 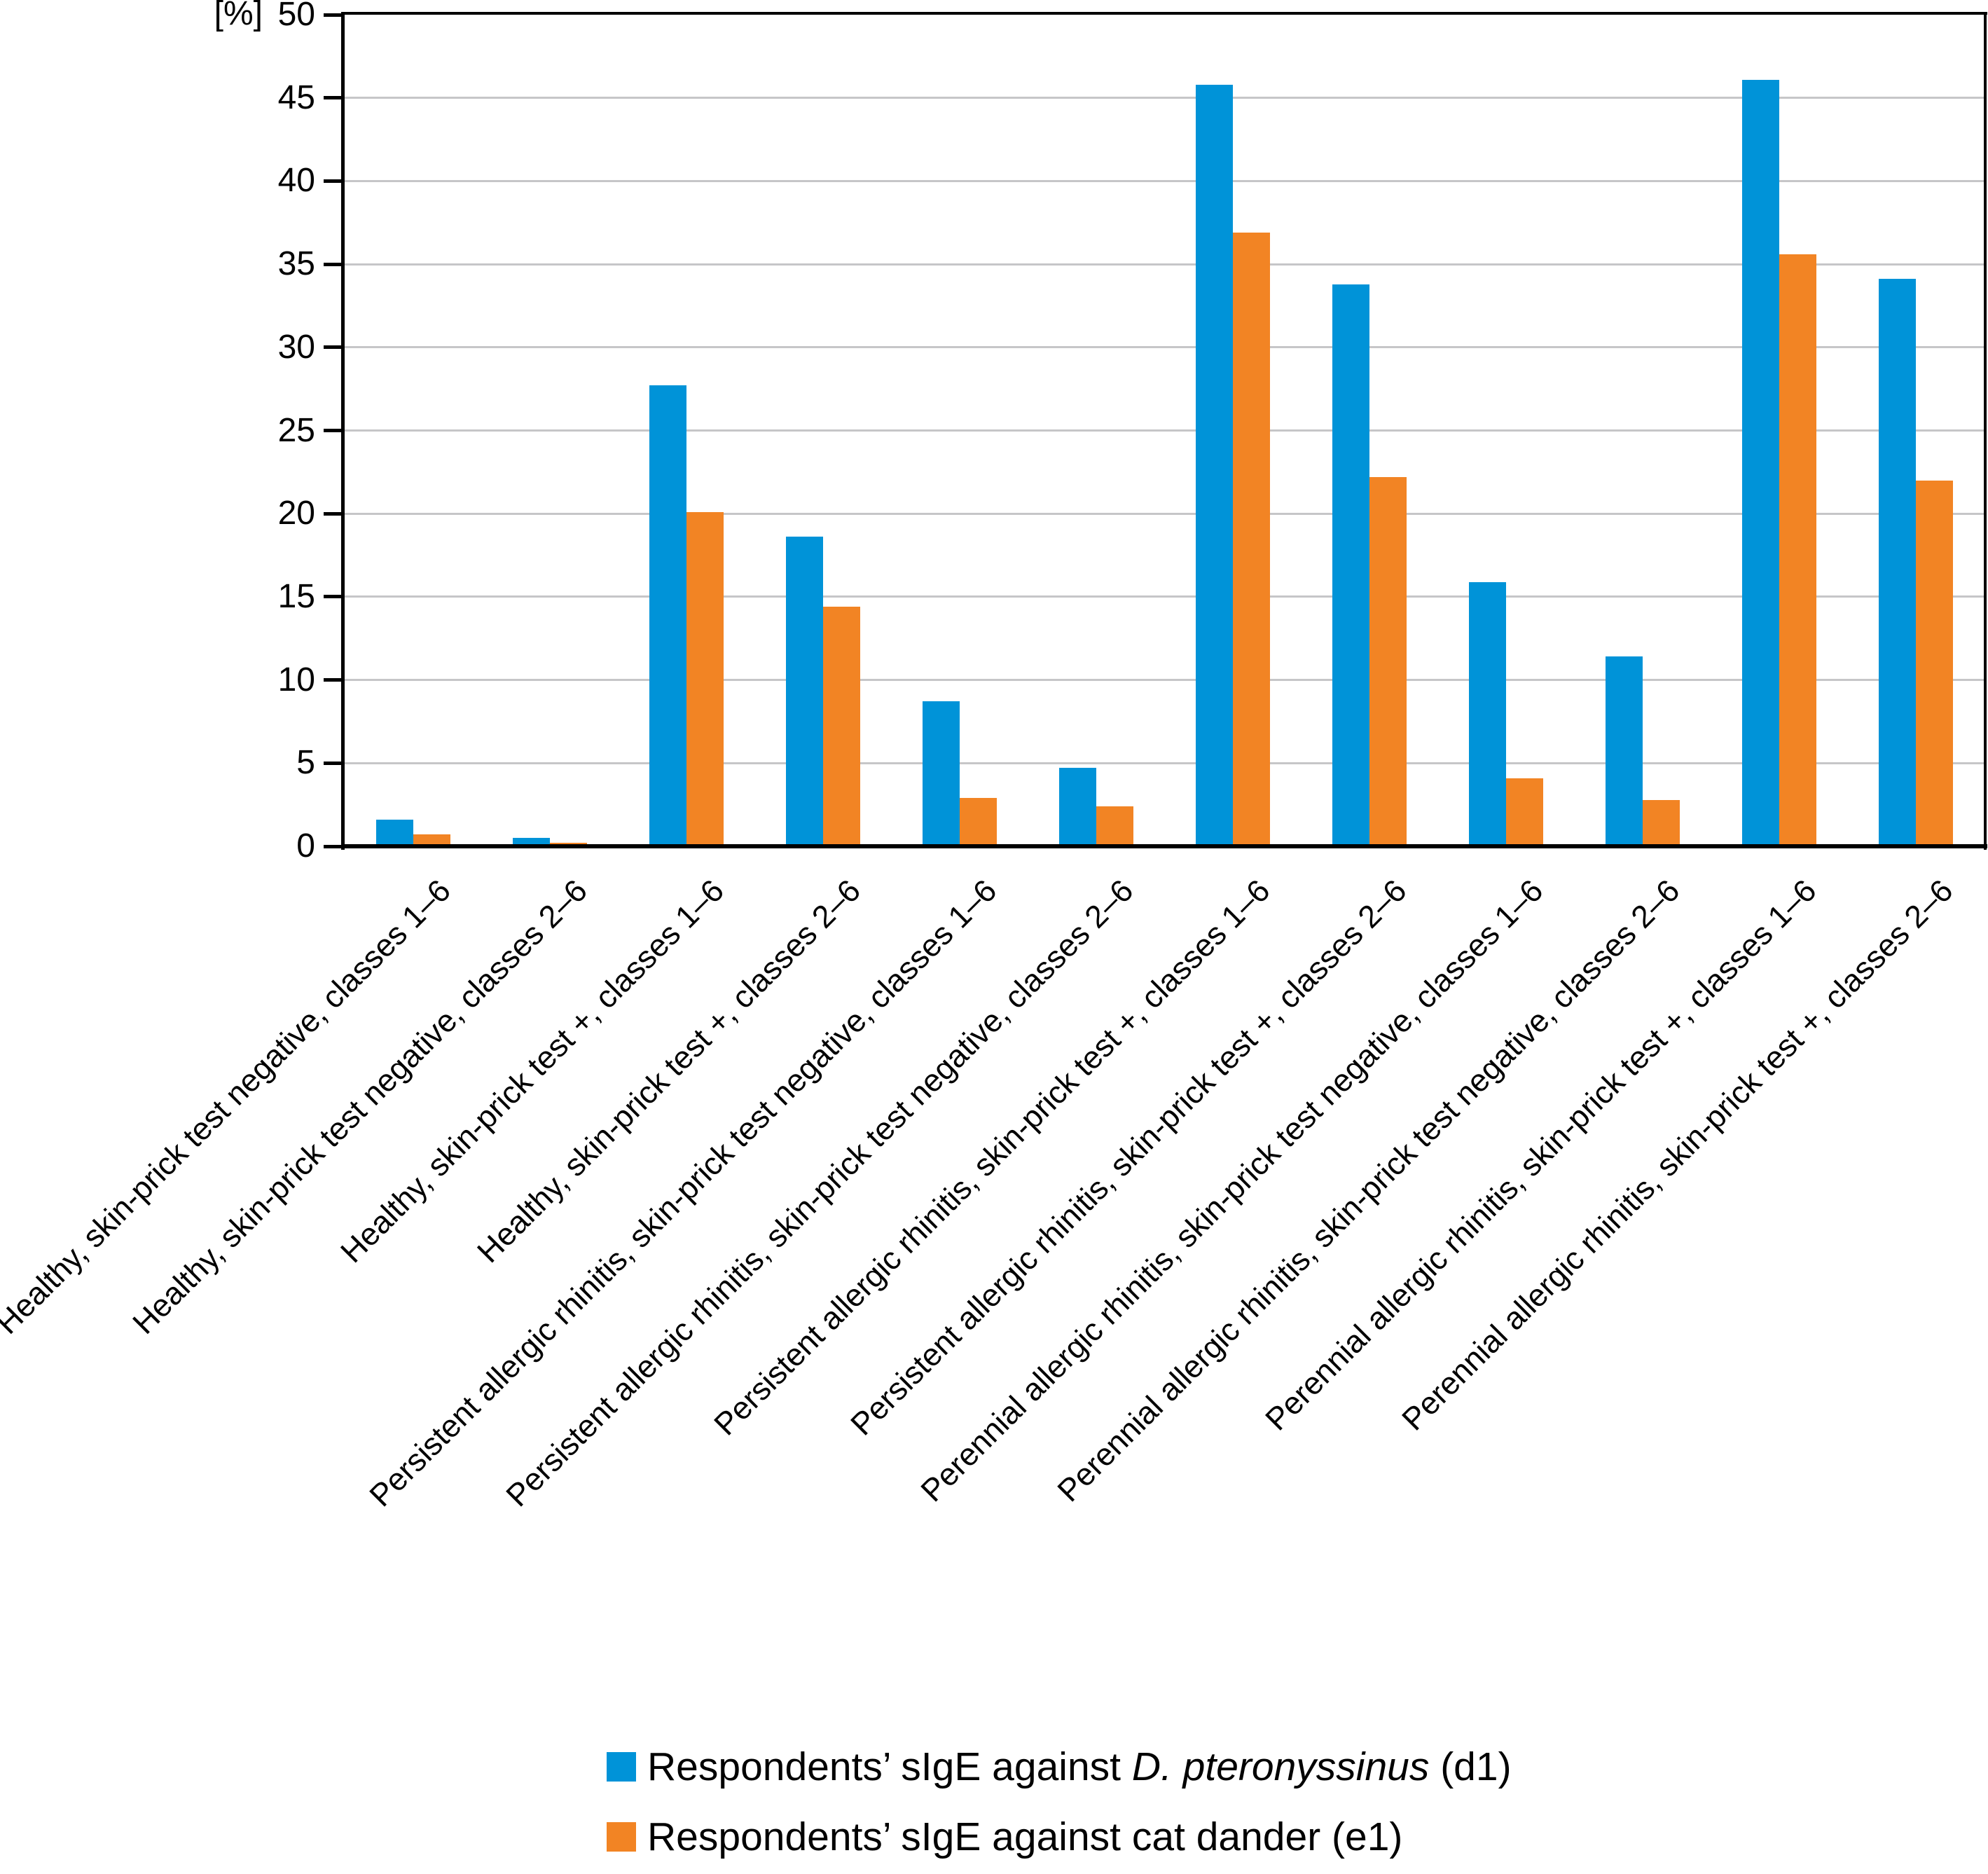 I want to click on y-axis-unit-label: [%], so click(x=238, y=16).